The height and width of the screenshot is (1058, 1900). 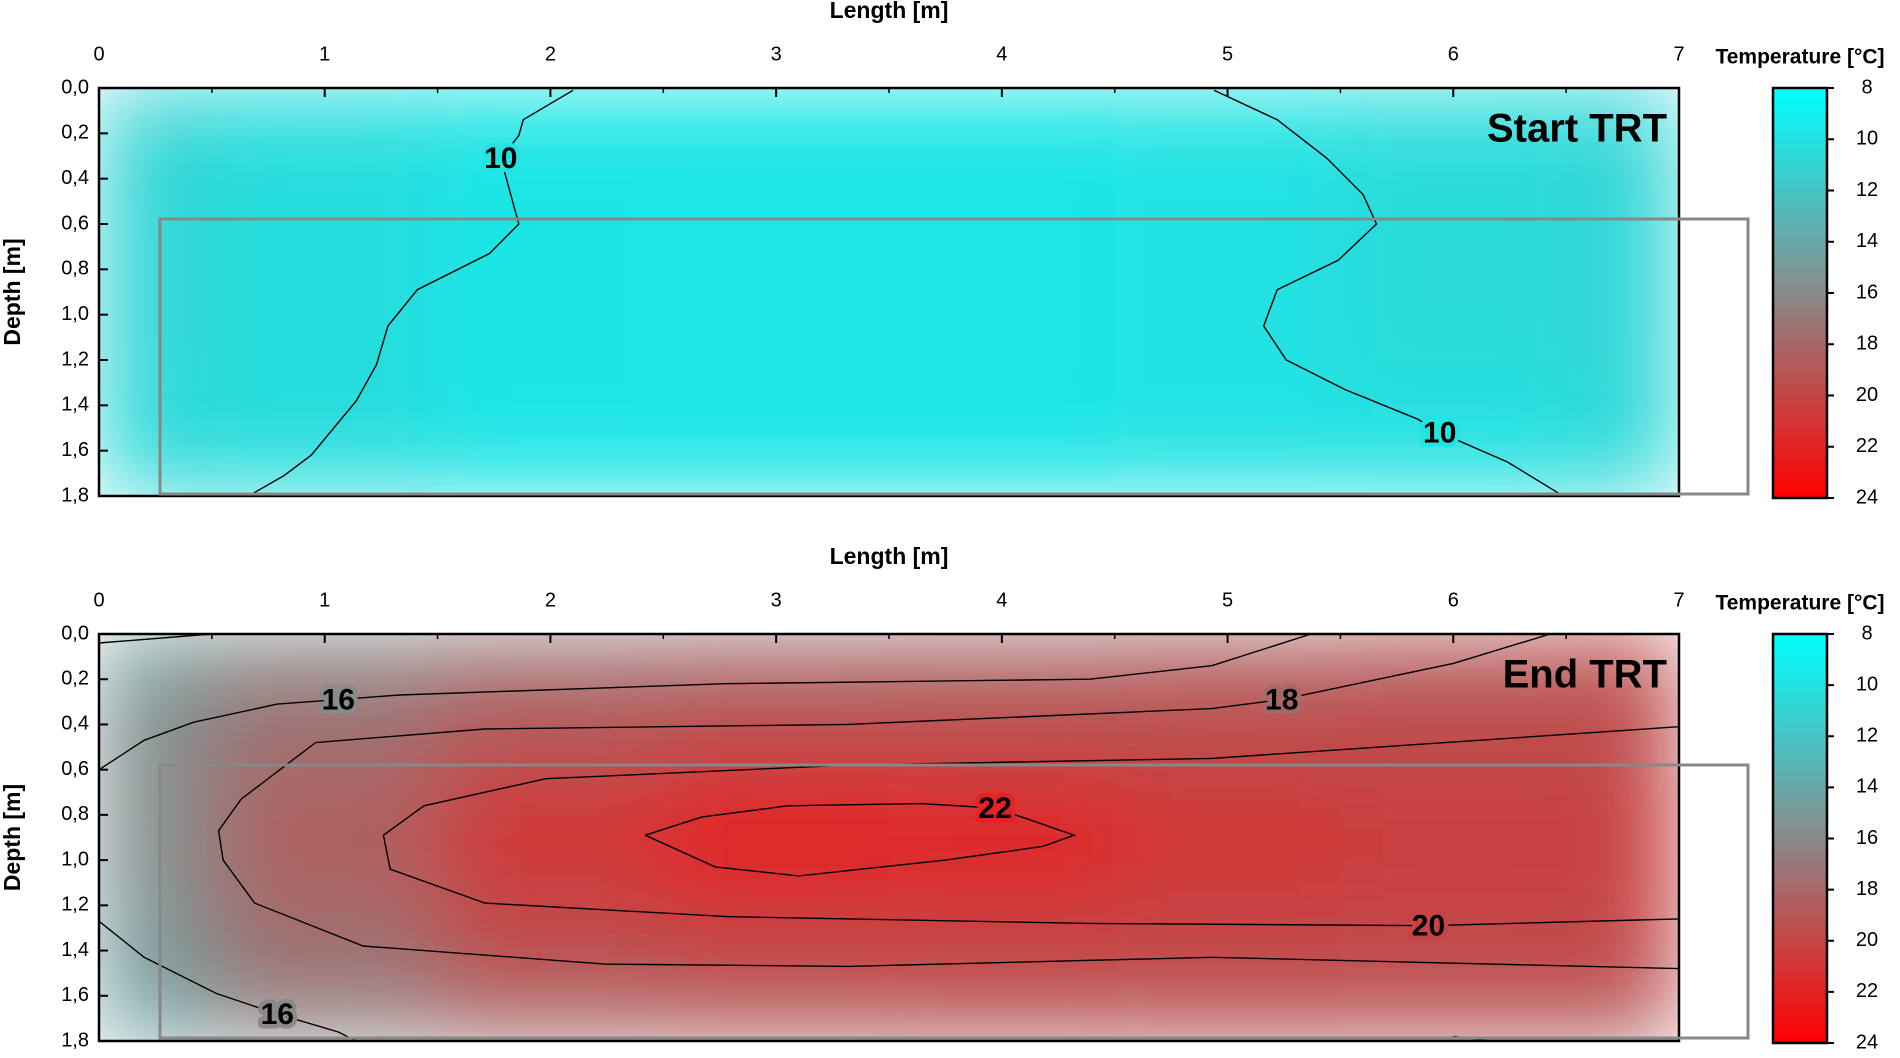 I want to click on colorbar-tick-label: 20, so click(x=1867, y=940).